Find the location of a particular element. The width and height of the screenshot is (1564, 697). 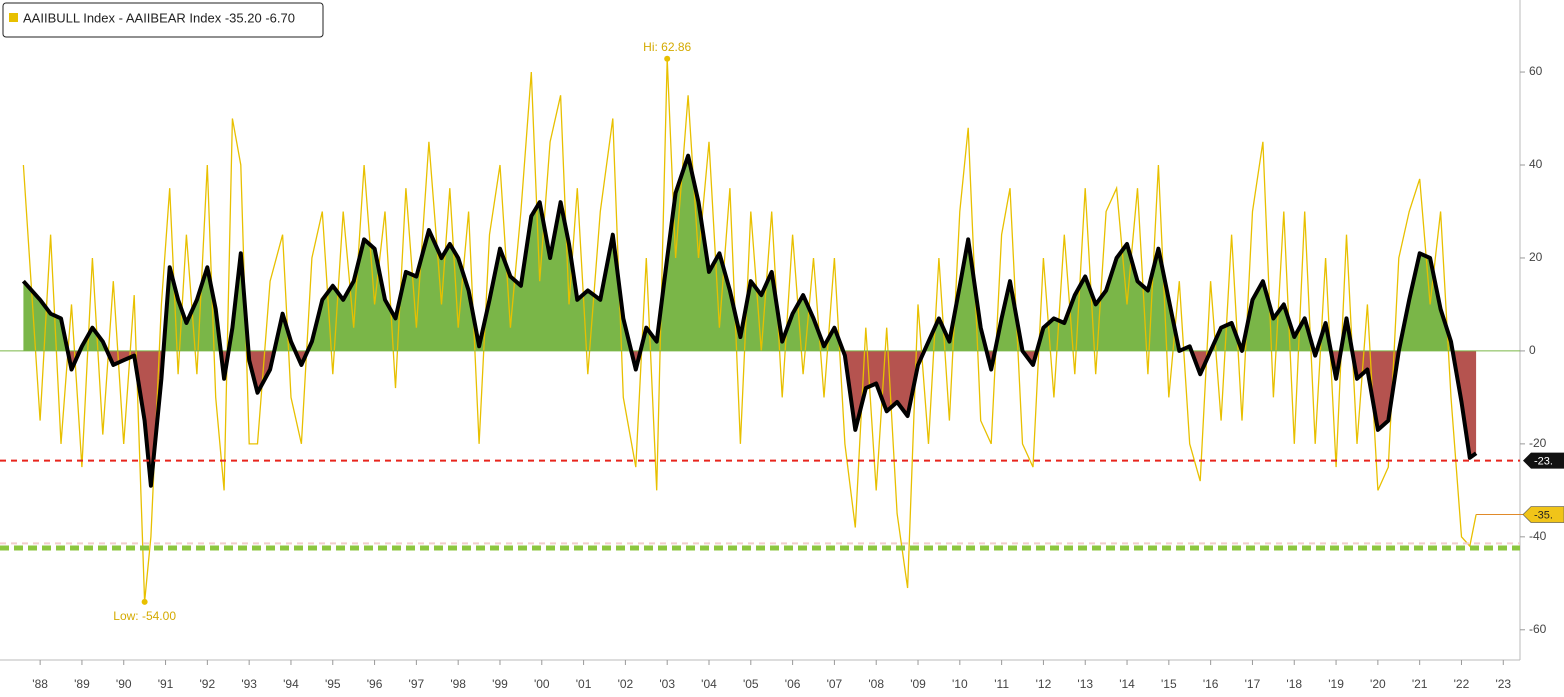

x-tick-label: '13 is located at coordinates (1085, 684).